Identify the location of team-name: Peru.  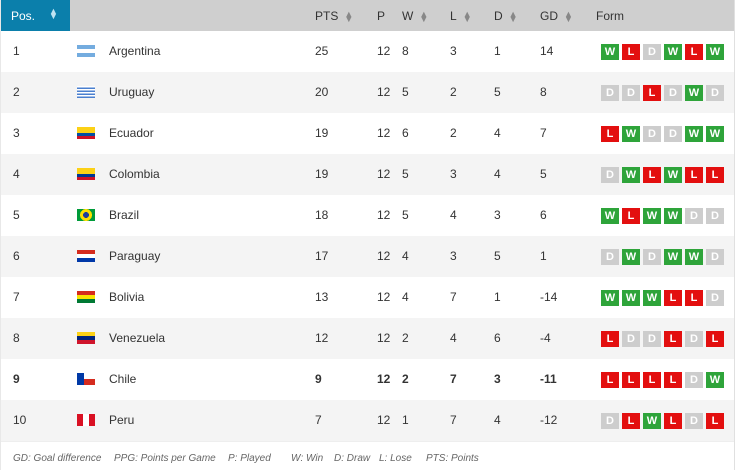
(122, 420).